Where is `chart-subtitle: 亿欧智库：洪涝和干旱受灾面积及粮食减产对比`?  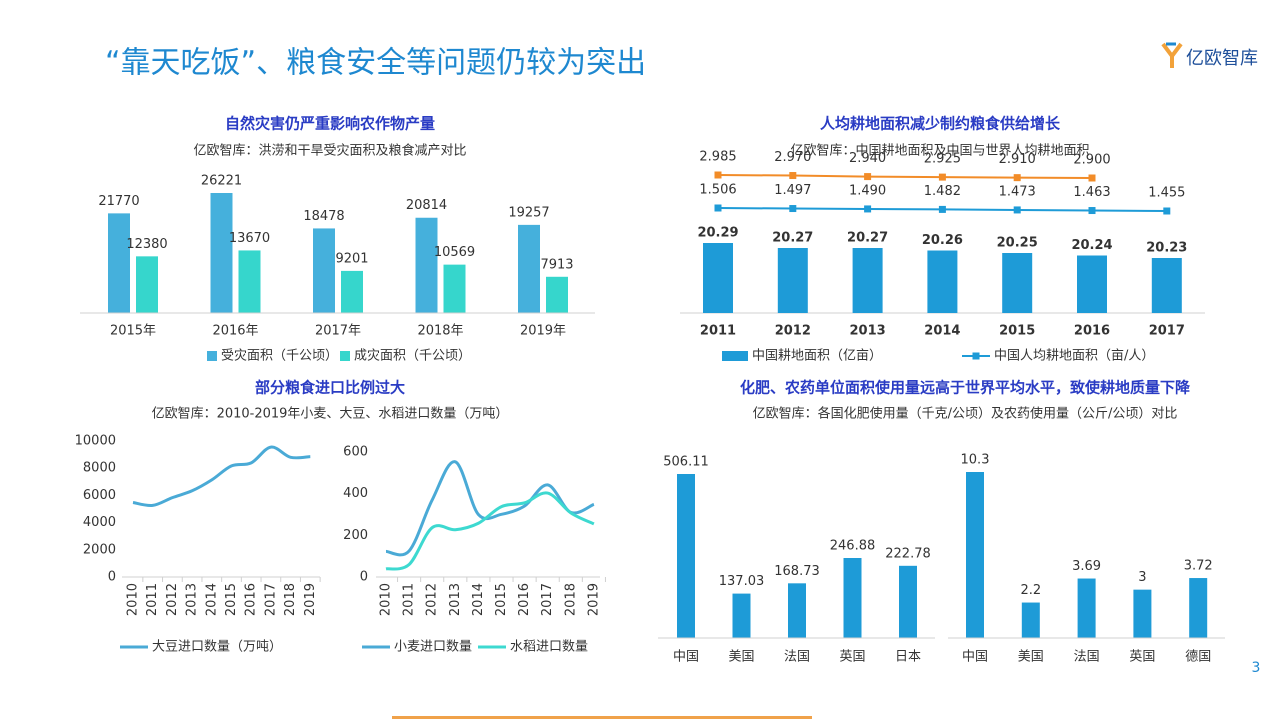 chart-subtitle: 亿欧智库：洪涝和干旱受灾面积及粮食减产对比 is located at coordinates (329, 151).